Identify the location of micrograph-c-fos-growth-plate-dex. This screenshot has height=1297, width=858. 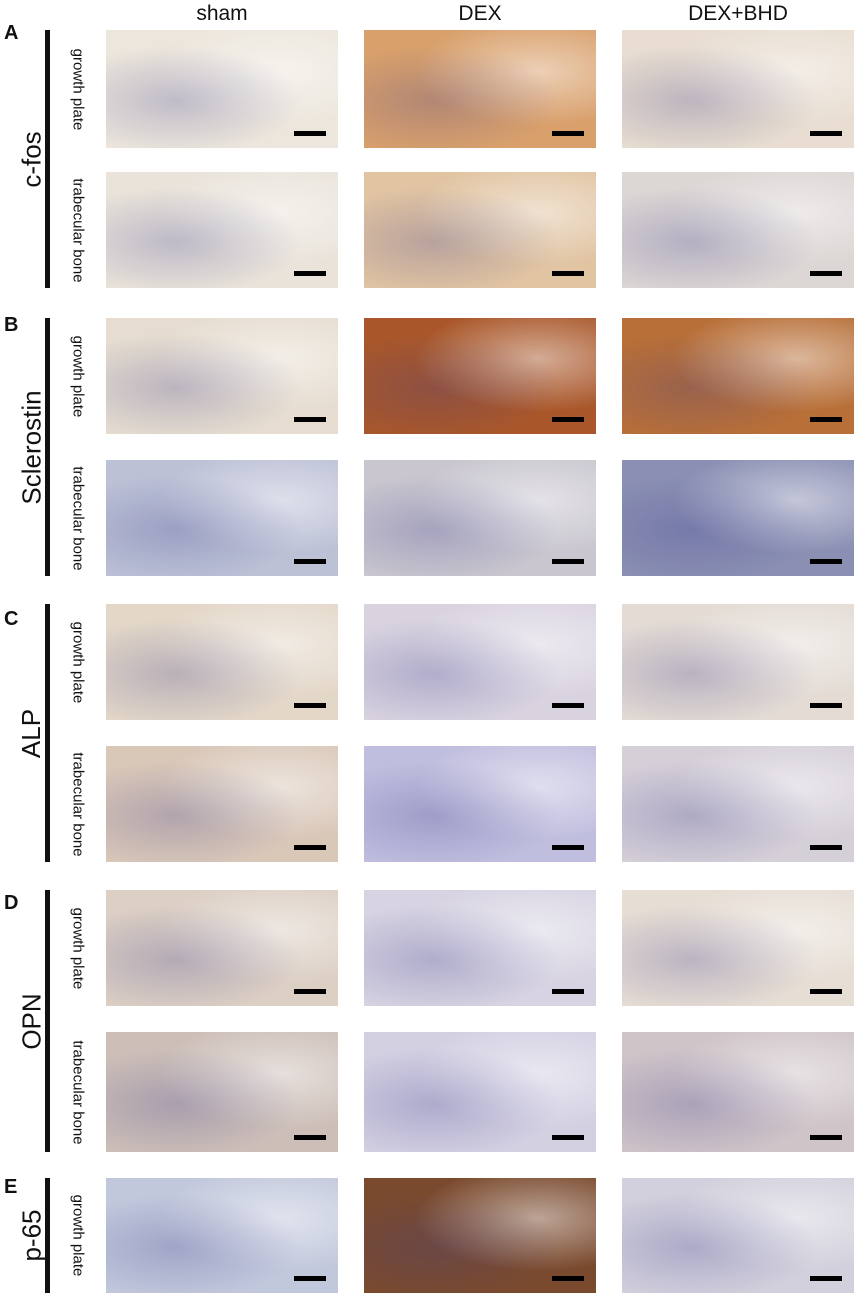
(480, 89).